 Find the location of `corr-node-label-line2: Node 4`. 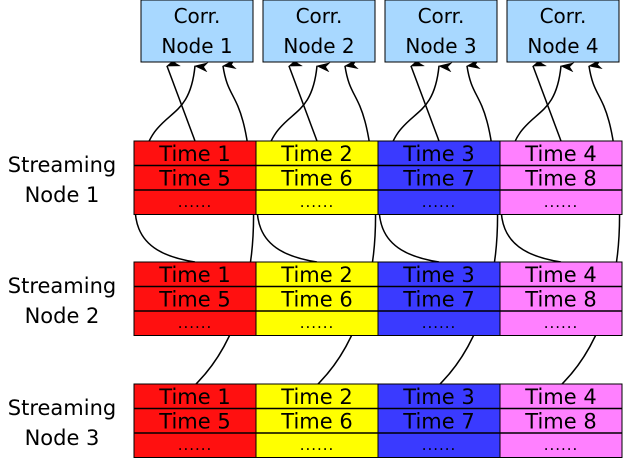

corr-node-label-line2: Node 4 is located at coordinates (562, 46).